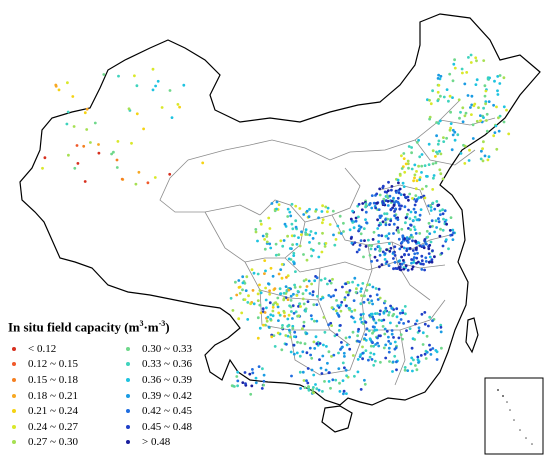 Image resolution: width=550 pixels, height=463 pixels. Describe the element at coordinates (515, 417) in the screenshot. I see `inset-islands` at that location.